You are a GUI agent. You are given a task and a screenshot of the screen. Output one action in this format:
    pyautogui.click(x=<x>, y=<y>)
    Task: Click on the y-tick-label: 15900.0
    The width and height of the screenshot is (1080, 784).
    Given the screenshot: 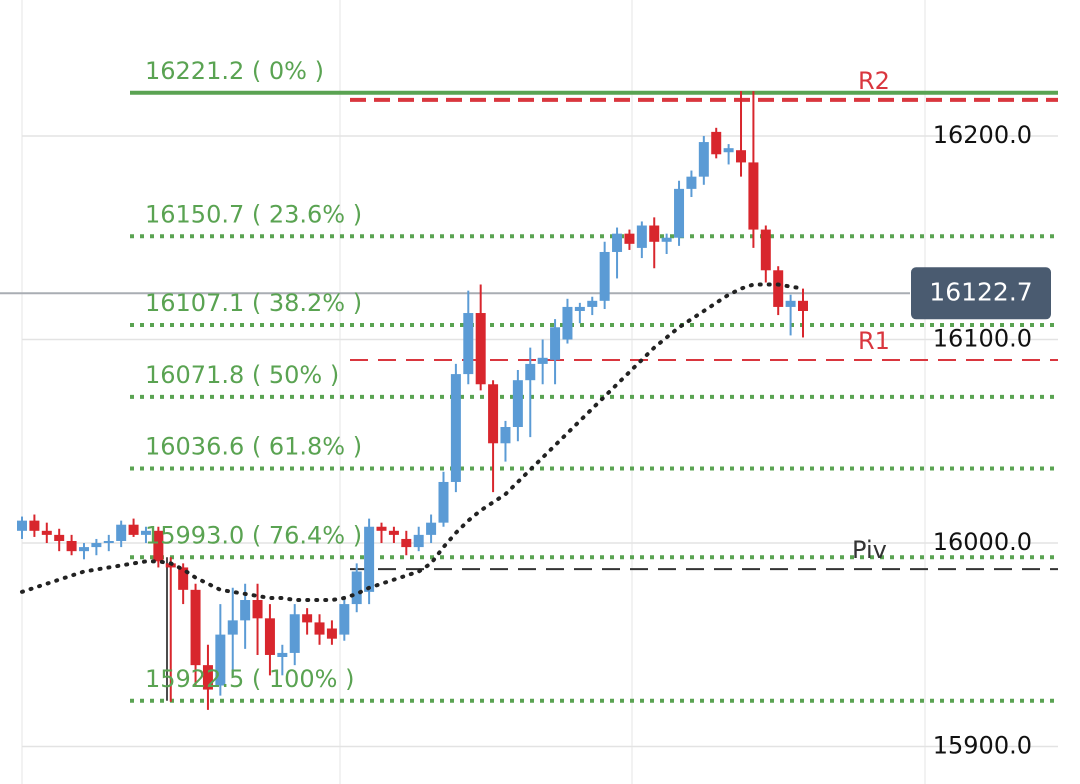 What is the action you would take?
    pyautogui.click(x=982, y=746)
    